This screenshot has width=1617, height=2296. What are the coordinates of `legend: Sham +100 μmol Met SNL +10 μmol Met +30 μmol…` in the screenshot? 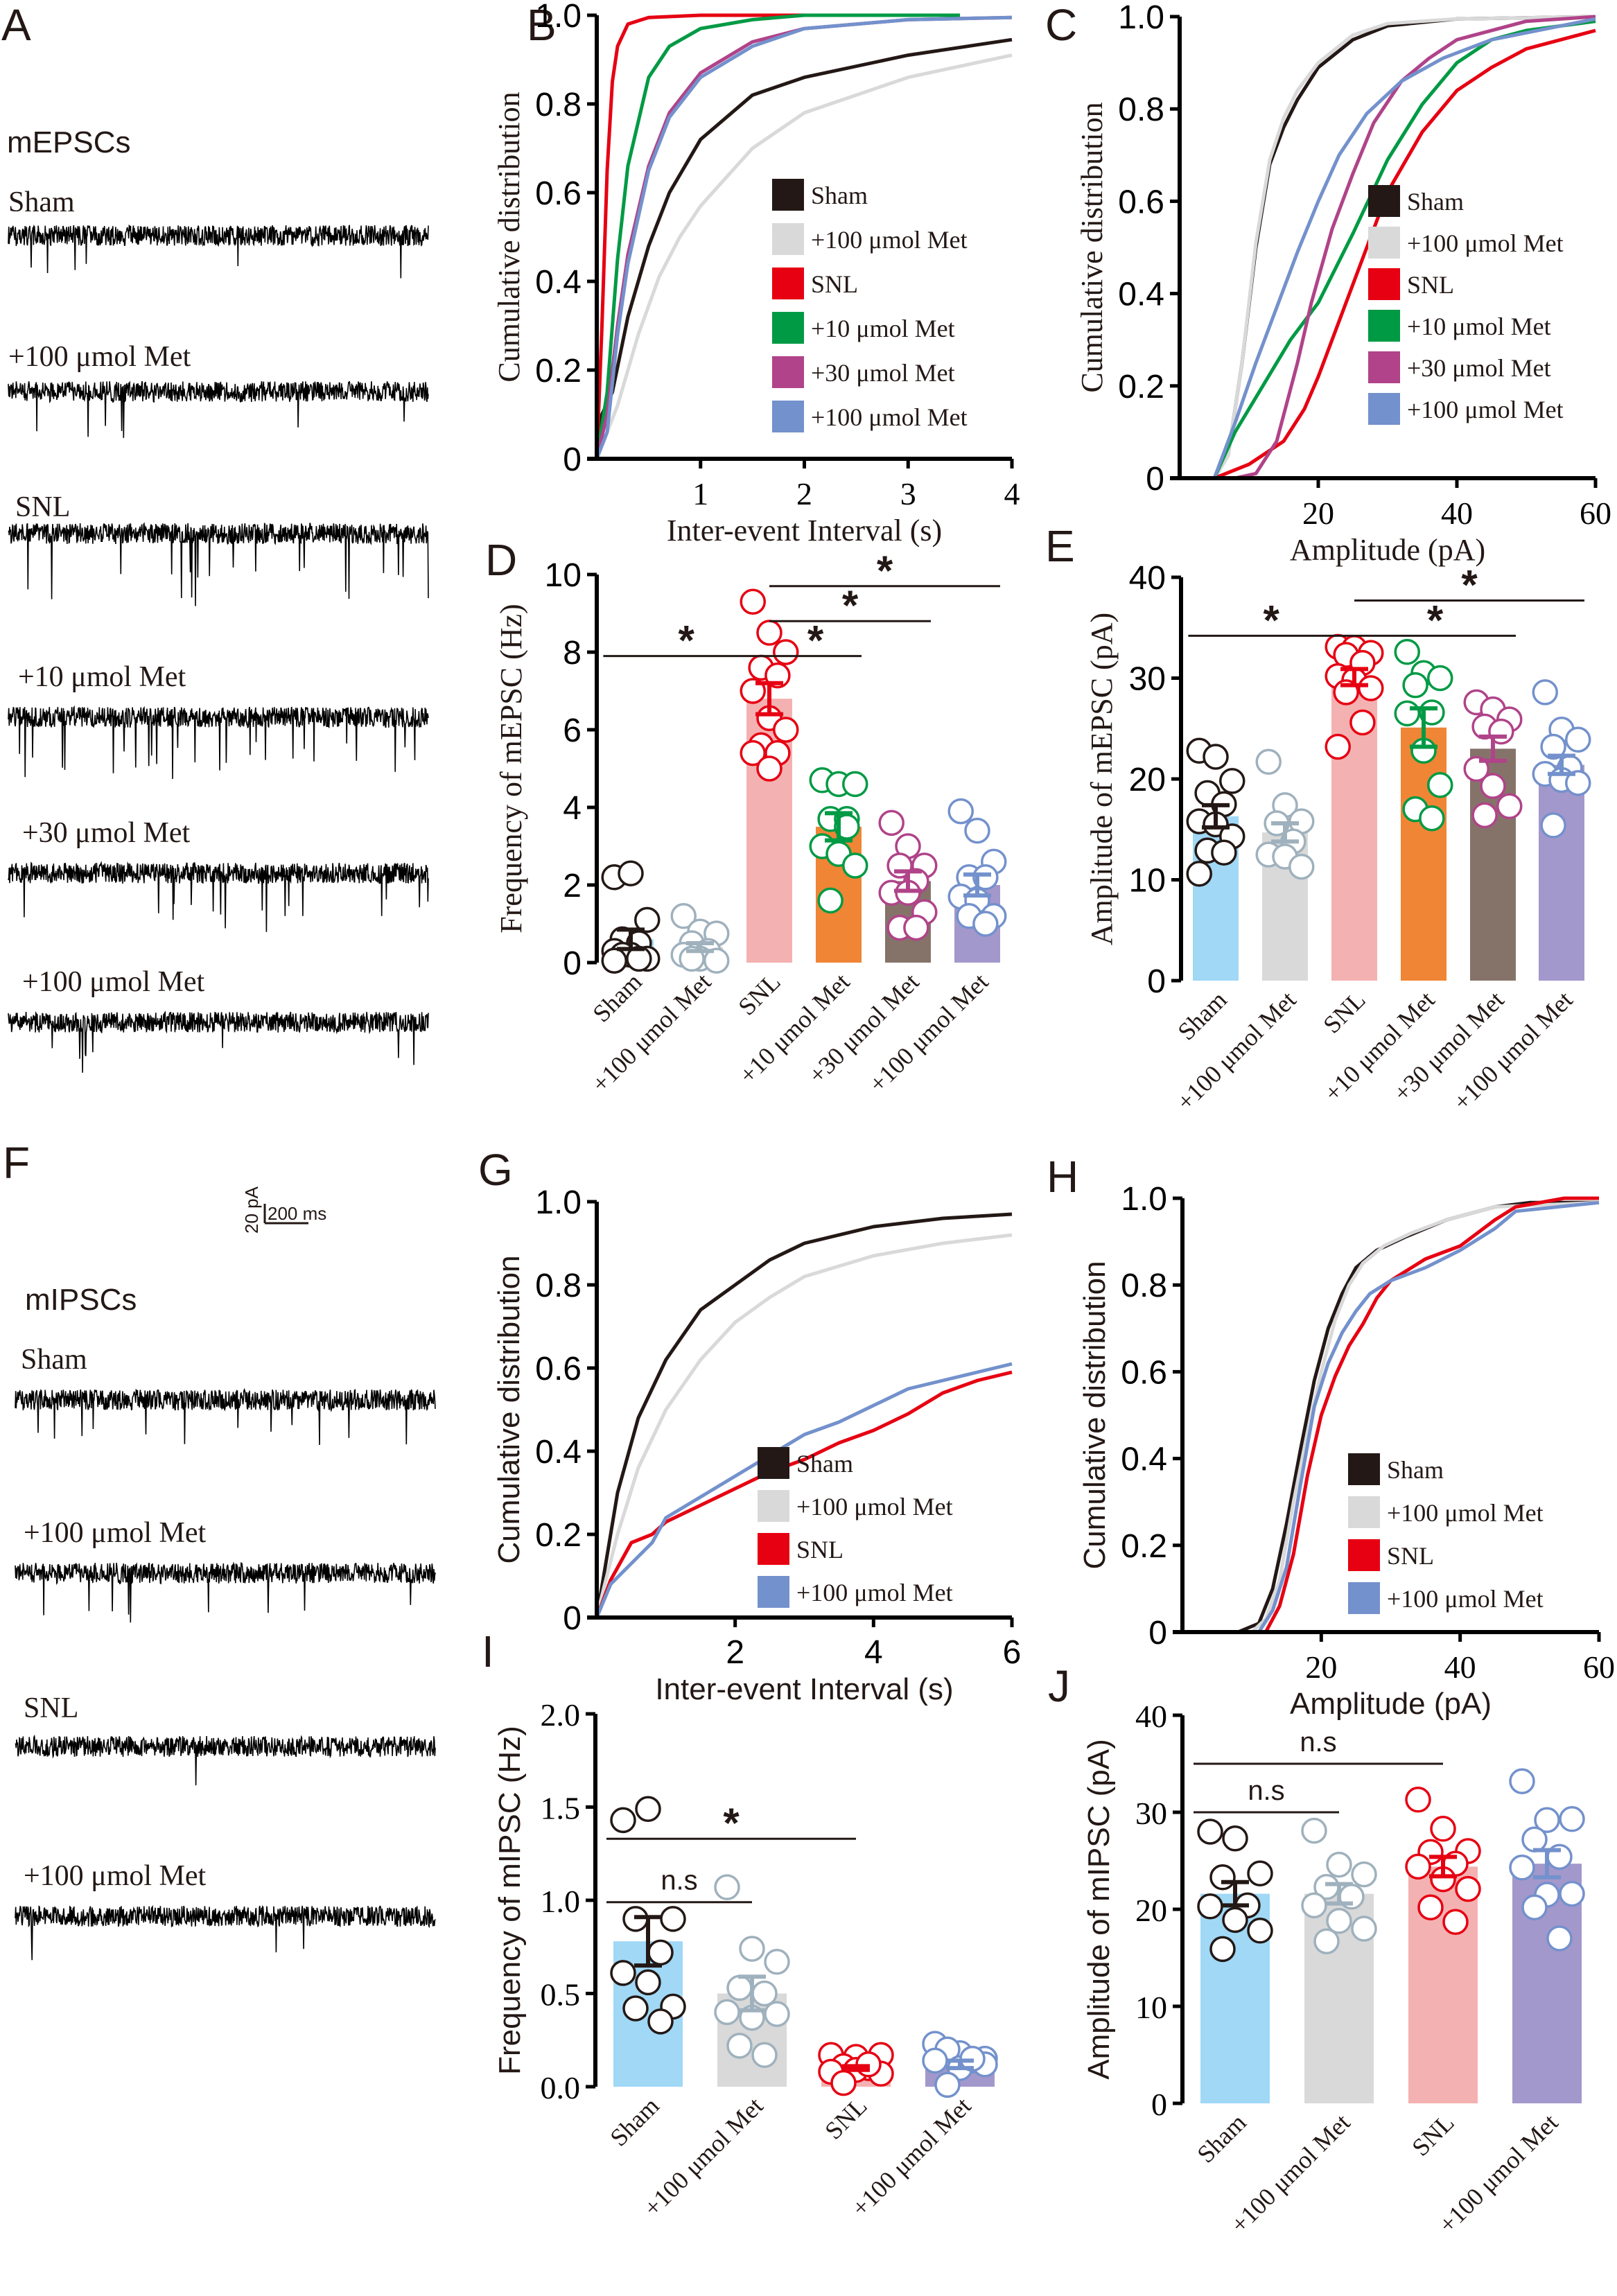 It's located at (1466, 305).